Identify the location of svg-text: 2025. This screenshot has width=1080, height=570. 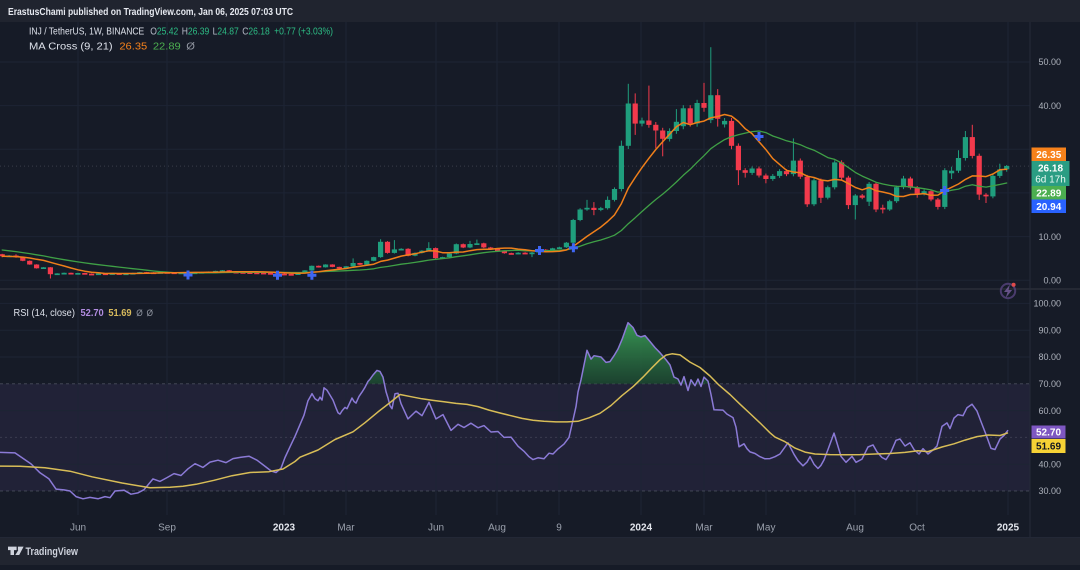
(1008, 528).